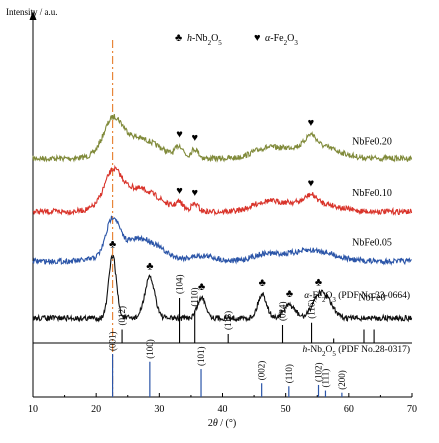  I want to click on x-tick-label: 70, so click(412, 409).